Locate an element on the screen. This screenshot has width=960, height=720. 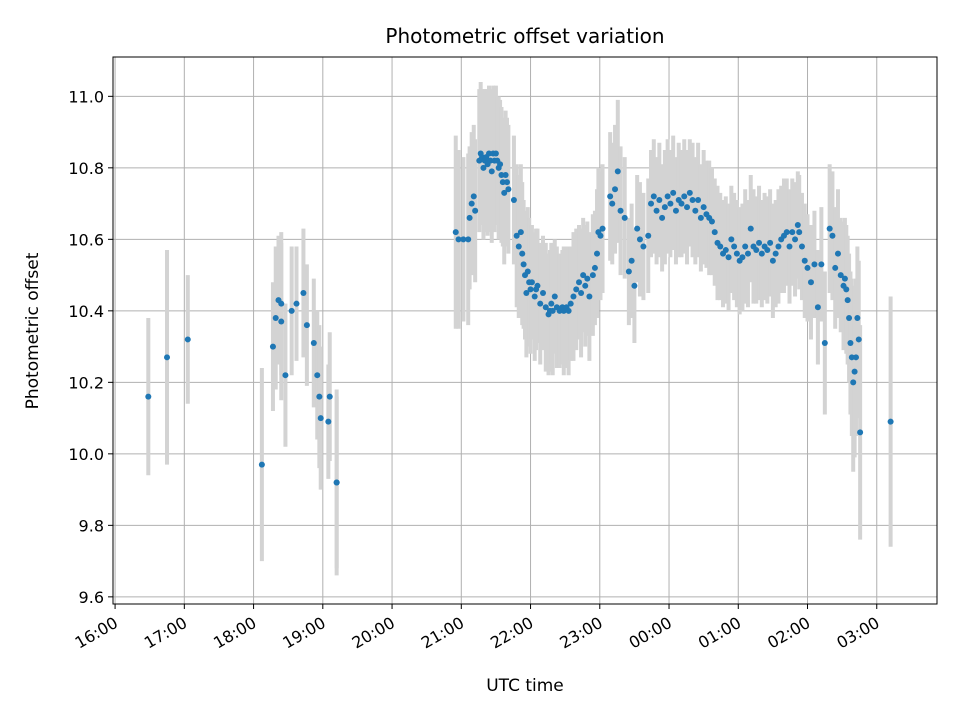
y-tick-label: 9.8 is located at coordinates (91, 525).